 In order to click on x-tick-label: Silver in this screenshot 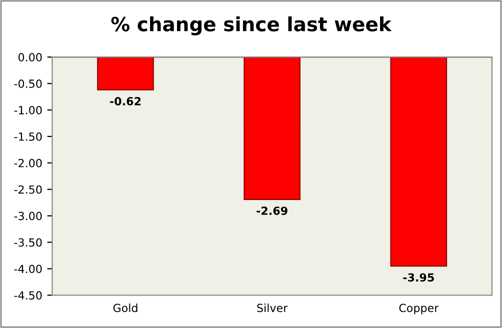, I will do `click(272, 308)`.